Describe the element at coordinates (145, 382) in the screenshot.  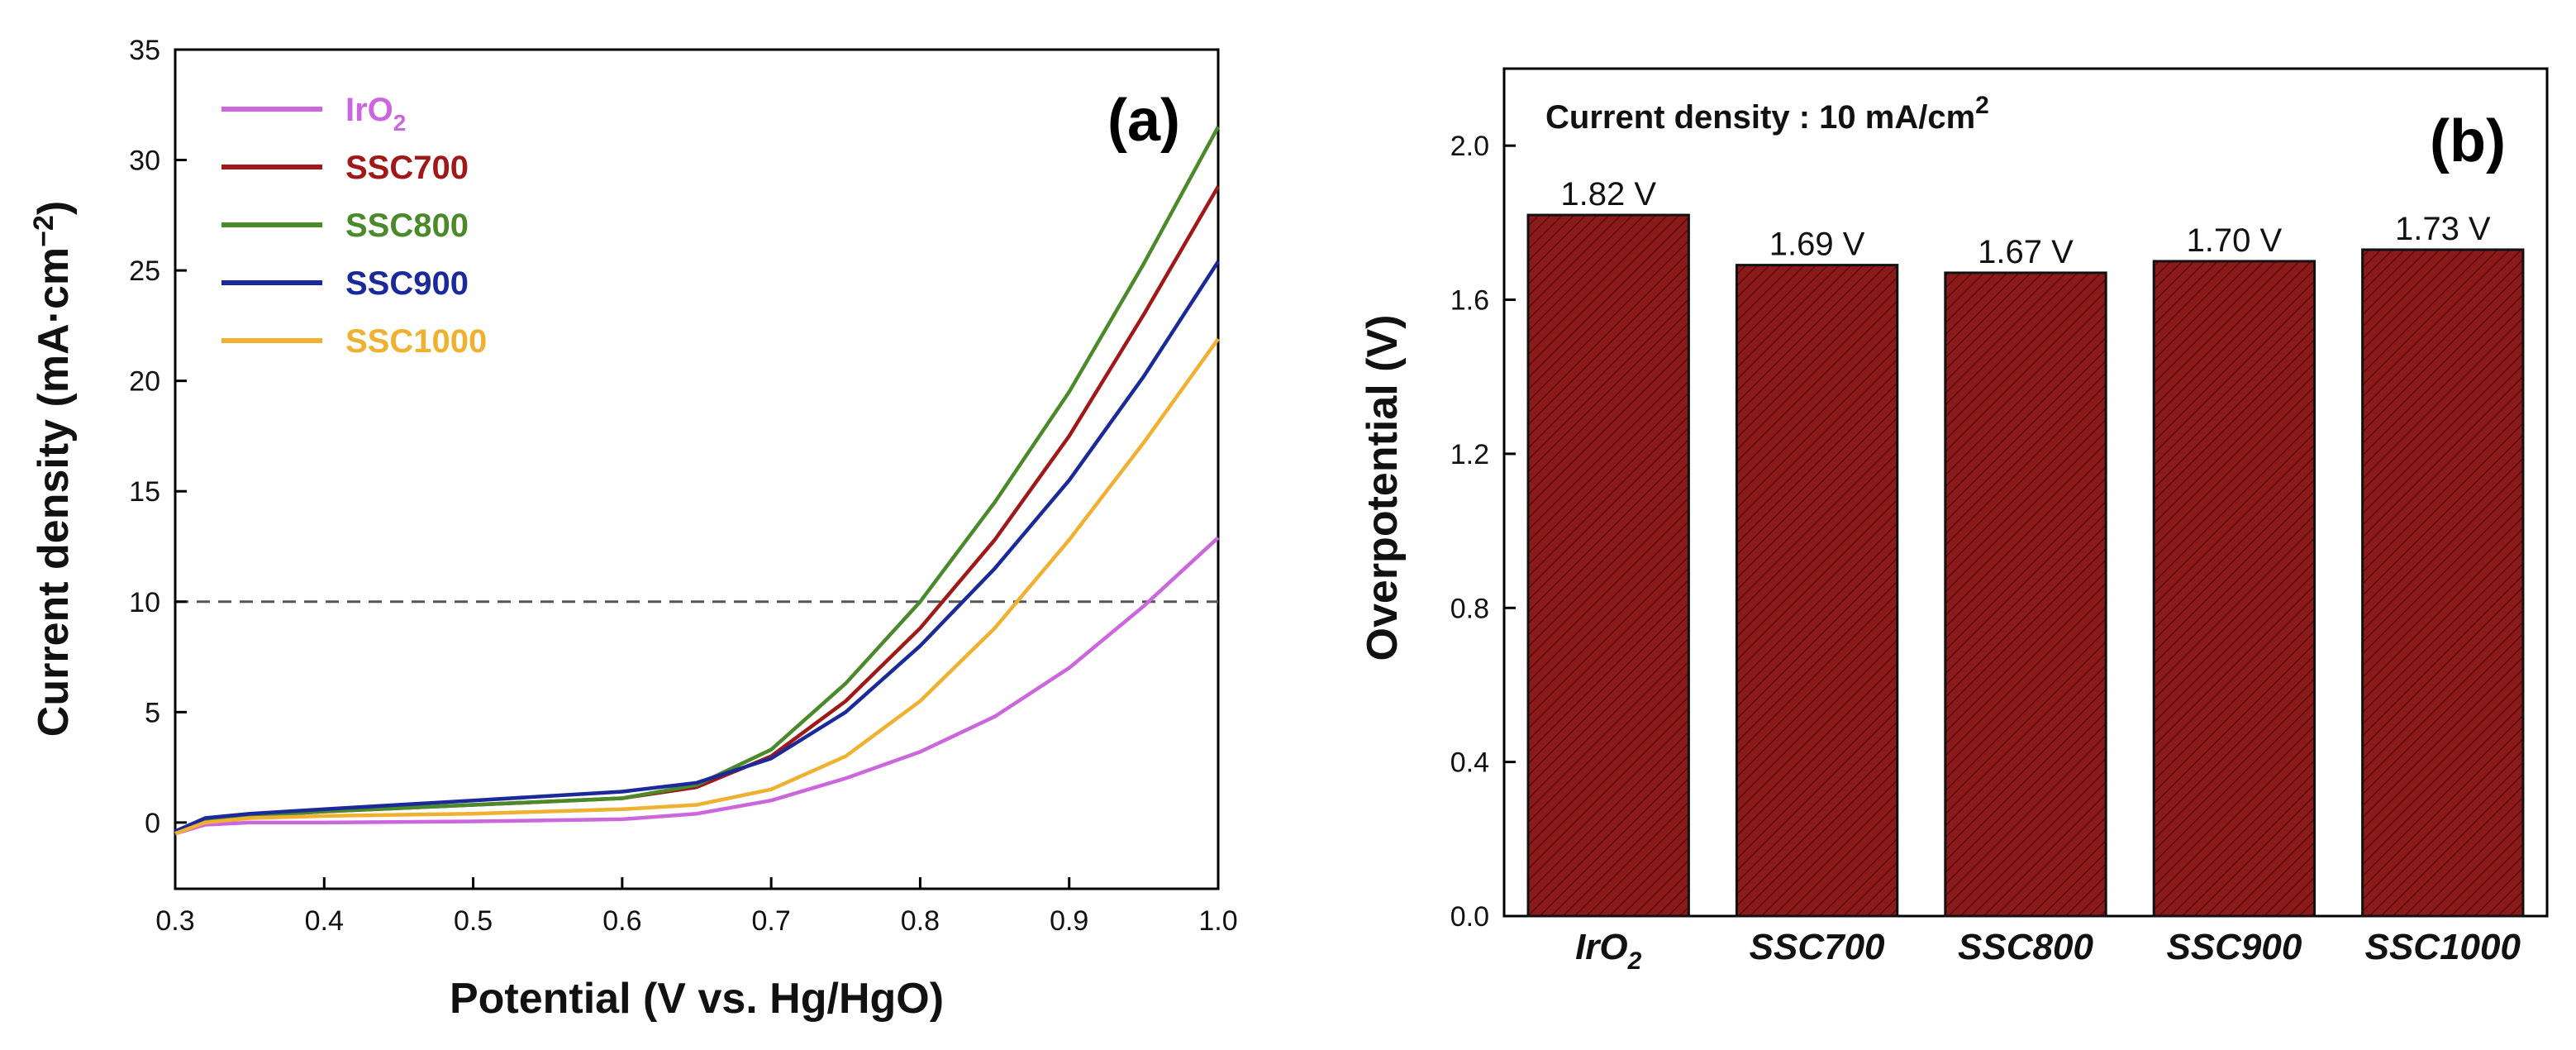
I see `y-tick-label-a: 20` at that location.